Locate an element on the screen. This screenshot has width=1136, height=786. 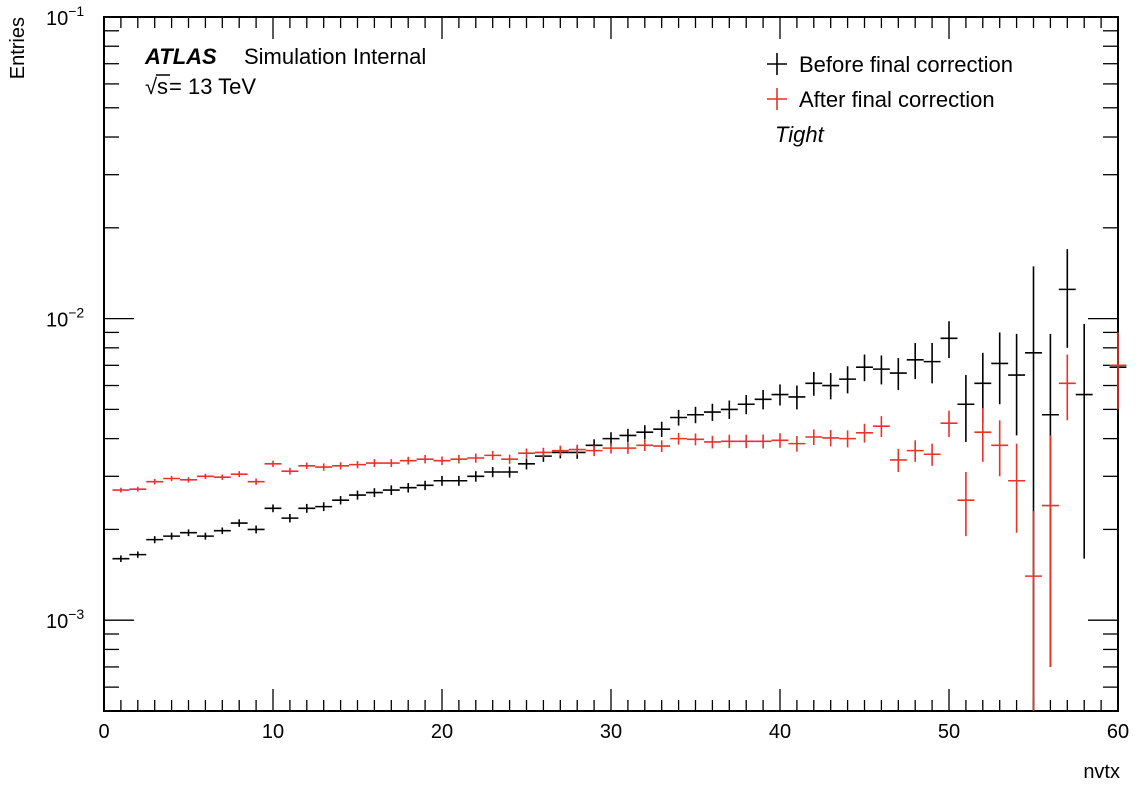
x-tick-label: 20 is located at coordinates (442, 732).